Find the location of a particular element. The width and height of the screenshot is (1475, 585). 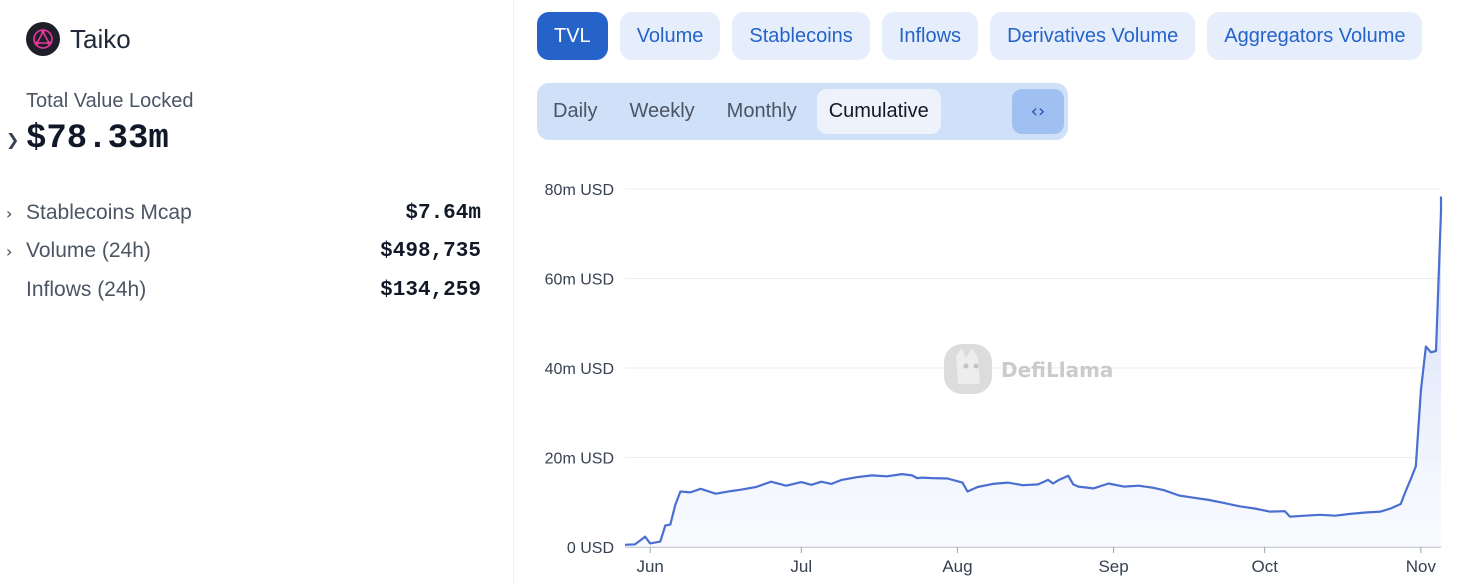

metric-row-stablecoins: › Stablecoins Mcap $7.64m is located at coordinates (243, 213).